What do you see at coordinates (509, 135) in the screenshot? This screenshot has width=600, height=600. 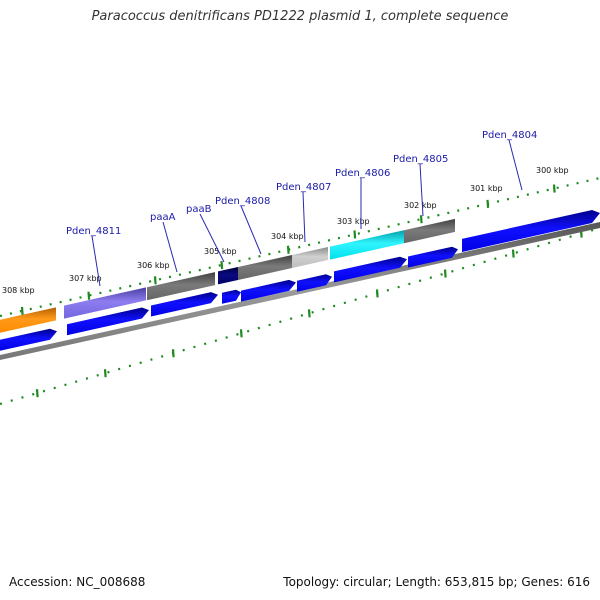 I see `gene-label-pden-4804: Pden_4804` at bounding box center [509, 135].